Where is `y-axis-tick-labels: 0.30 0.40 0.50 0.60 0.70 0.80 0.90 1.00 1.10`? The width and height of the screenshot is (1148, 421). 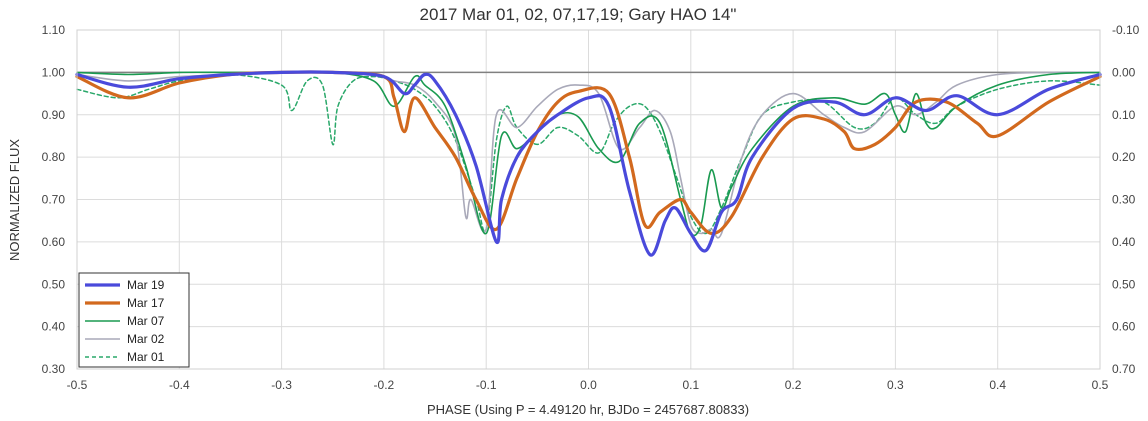
y-axis-tick-labels: 0.30 0.40 0.50 0.60 0.70 0.80 0.90 1.00 1.10 is located at coordinates (54, 199).